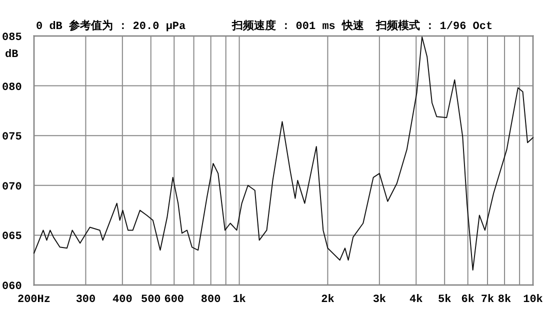  What do you see at coordinates (505, 300) in the screenshot?
I see `x-tick-label: 8k` at bounding box center [505, 300].